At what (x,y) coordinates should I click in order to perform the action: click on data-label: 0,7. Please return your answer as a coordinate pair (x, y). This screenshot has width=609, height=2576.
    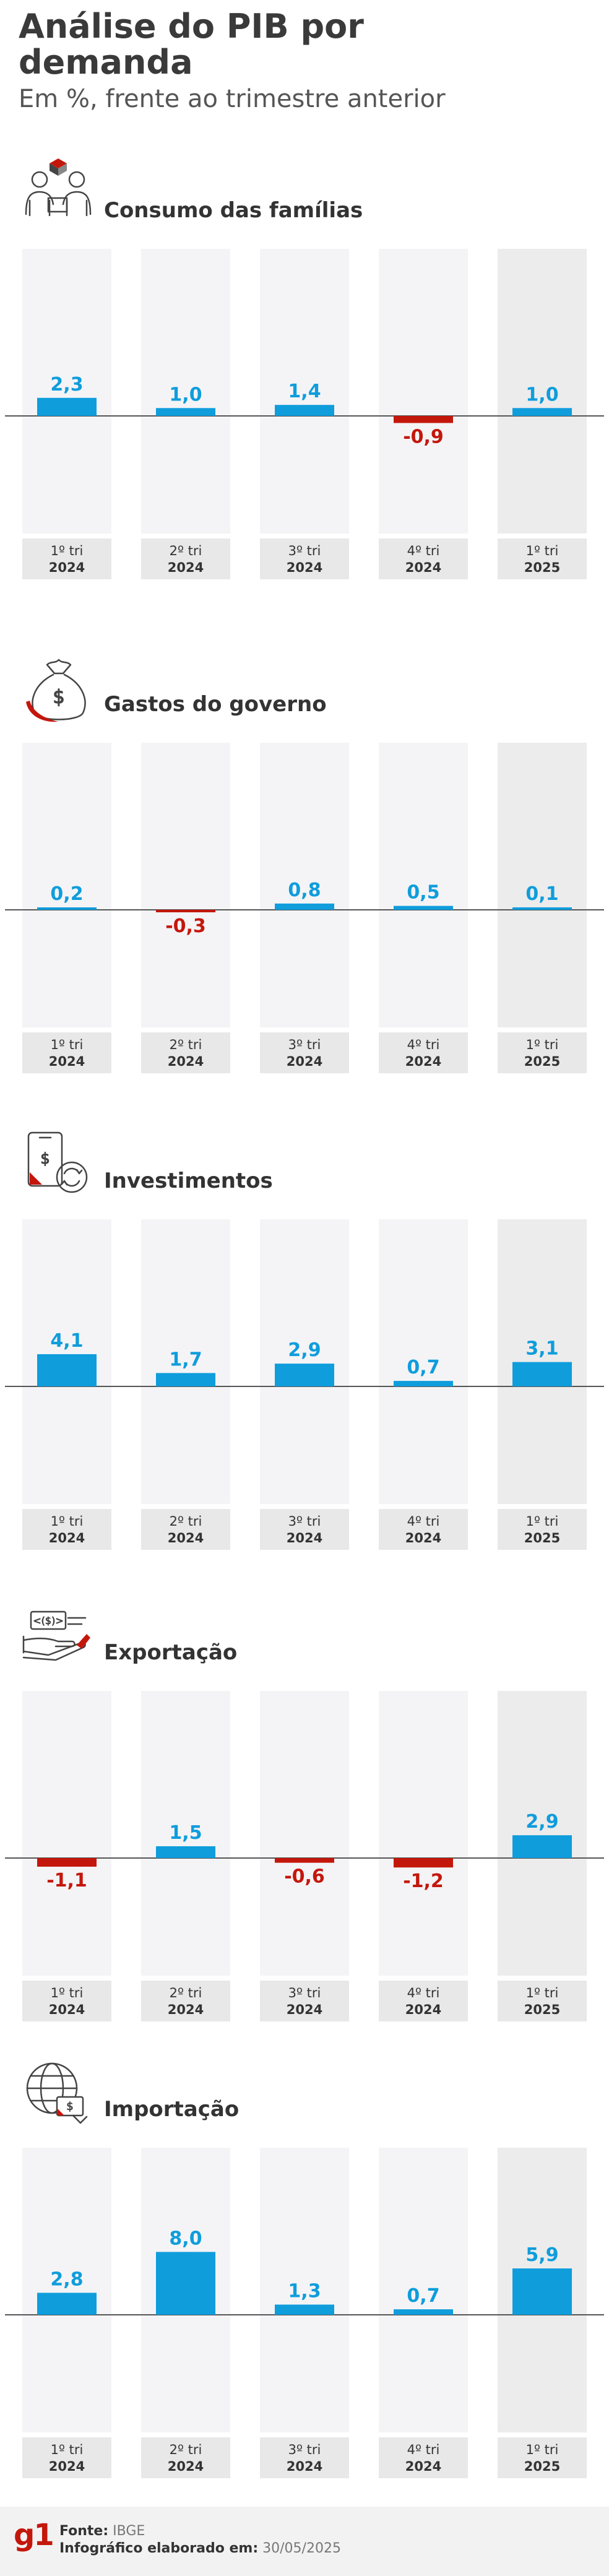
    Looking at the image, I should click on (423, 1367).